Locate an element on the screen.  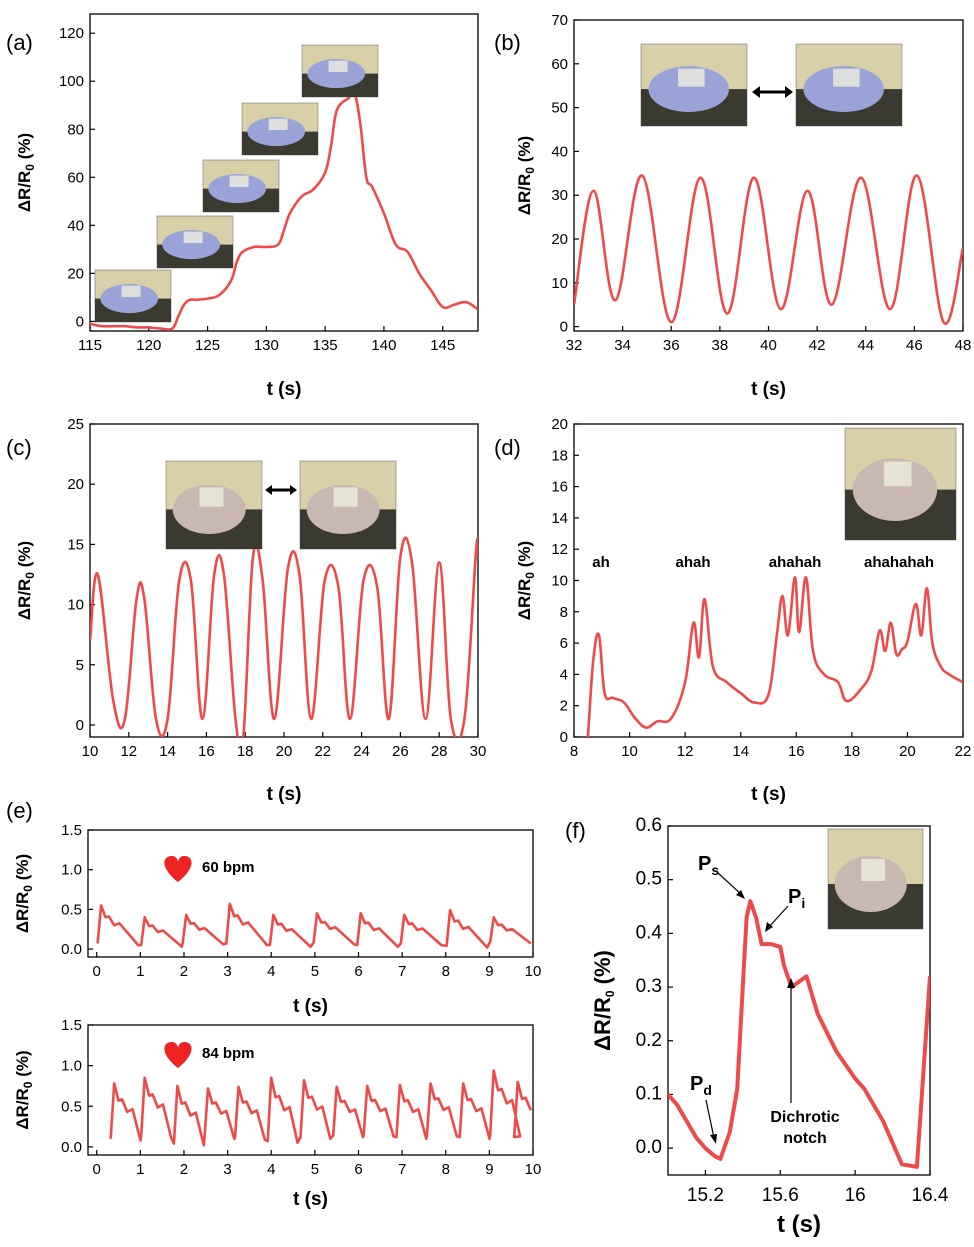
x-tick-label: 16 is located at coordinates (855, 1195).